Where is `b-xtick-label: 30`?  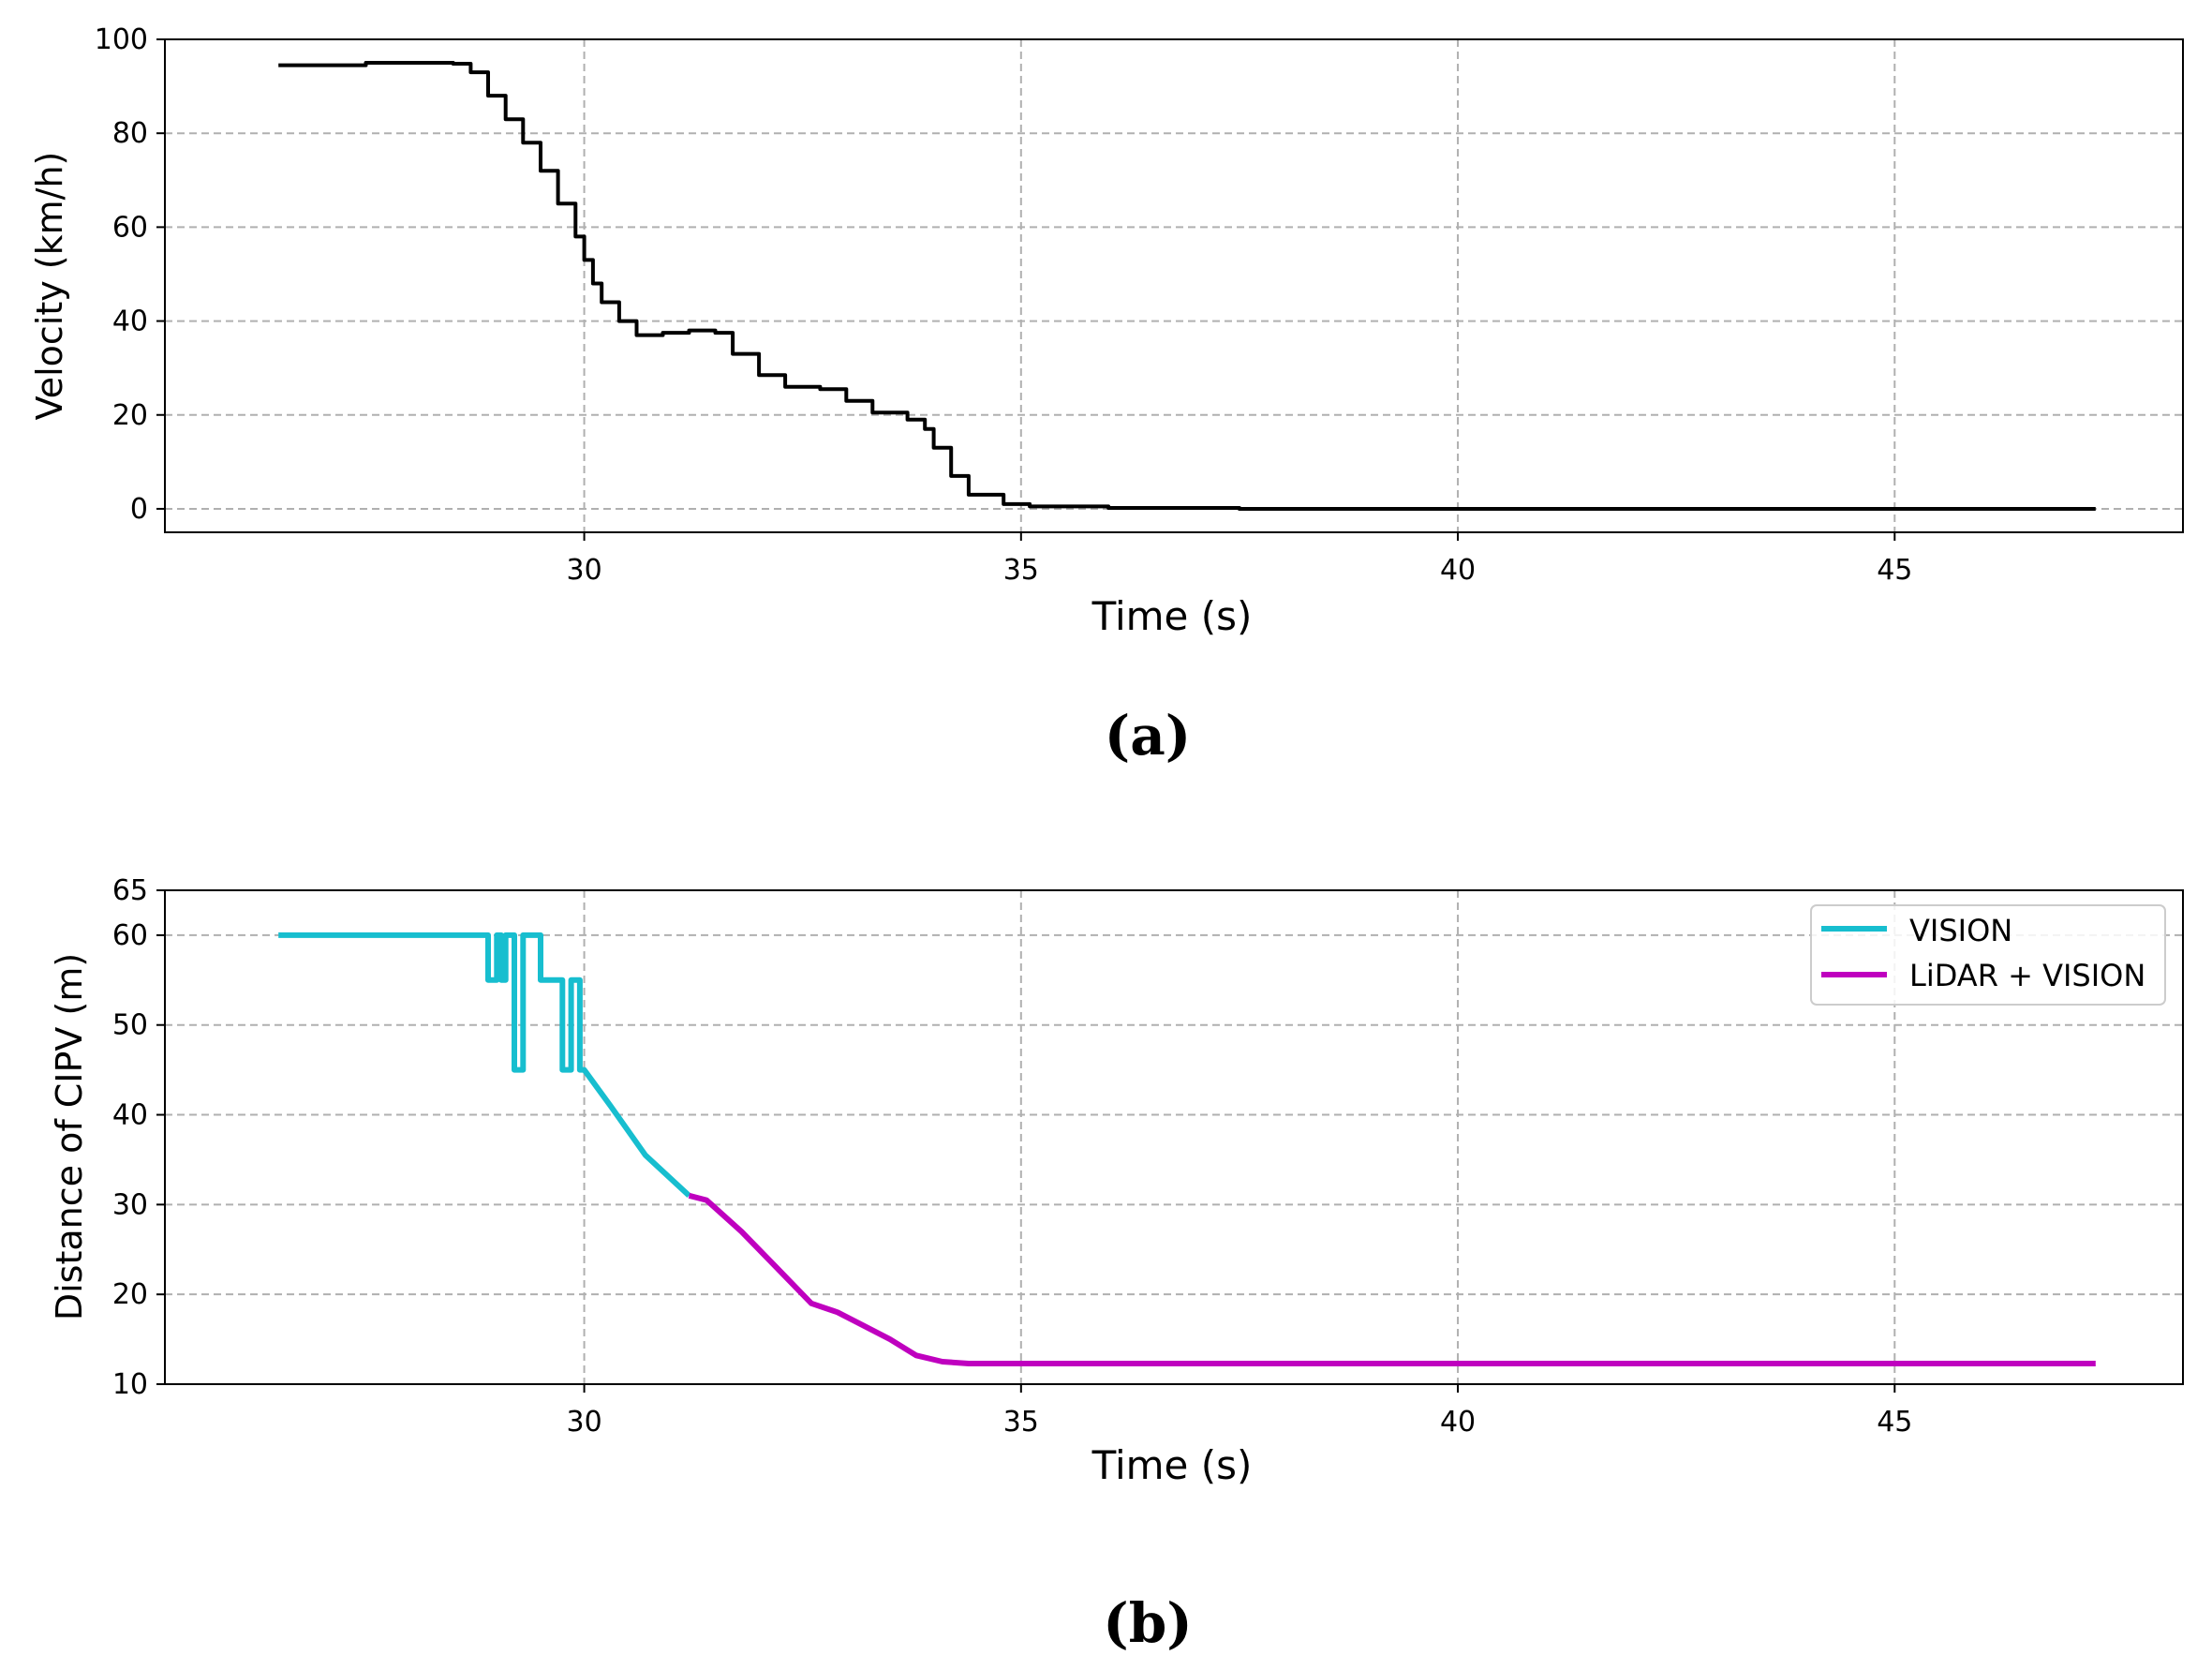
b-xtick-label: 30 is located at coordinates (583, 1422).